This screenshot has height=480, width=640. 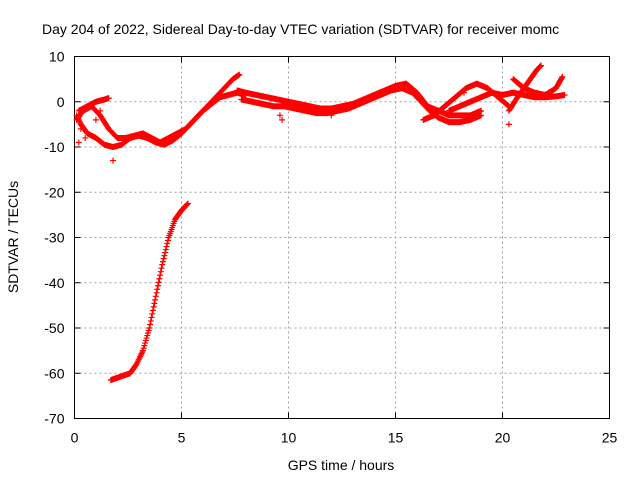 What do you see at coordinates (54, 373) in the screenshot?
I see `y-tick-label: -60` at bounding box center [54, 373].